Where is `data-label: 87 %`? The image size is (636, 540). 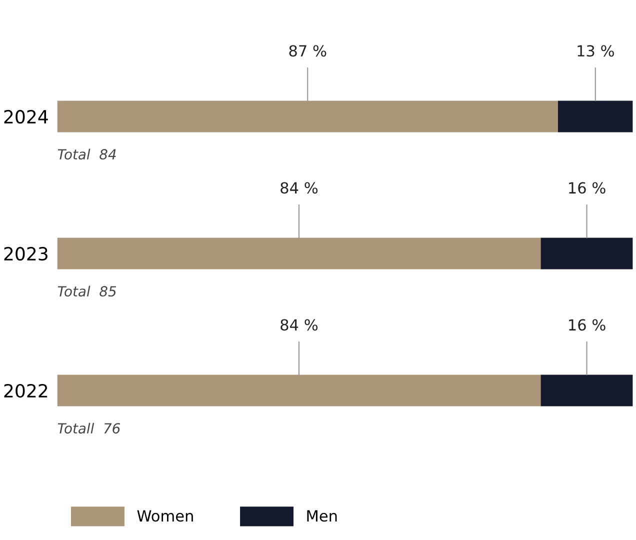
data-label: 87 % is located at coordinates (307, 51).